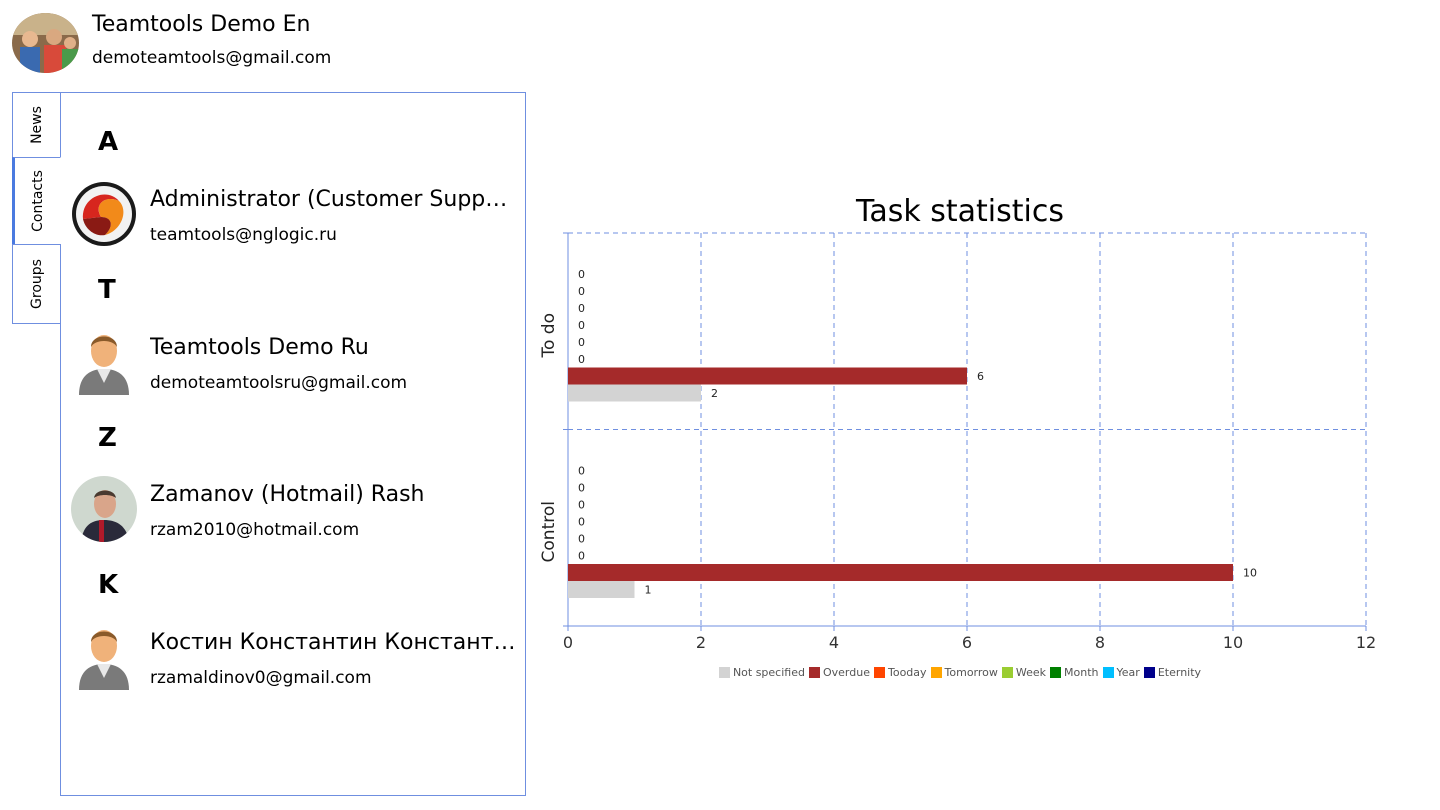 This screenshot has width=1440, height=810. What do you see at coordinates (287, 494) in the screenshot?
I see `contact-name: Zamanov (Hotmail) Rash` at bounding box center [287, 494].